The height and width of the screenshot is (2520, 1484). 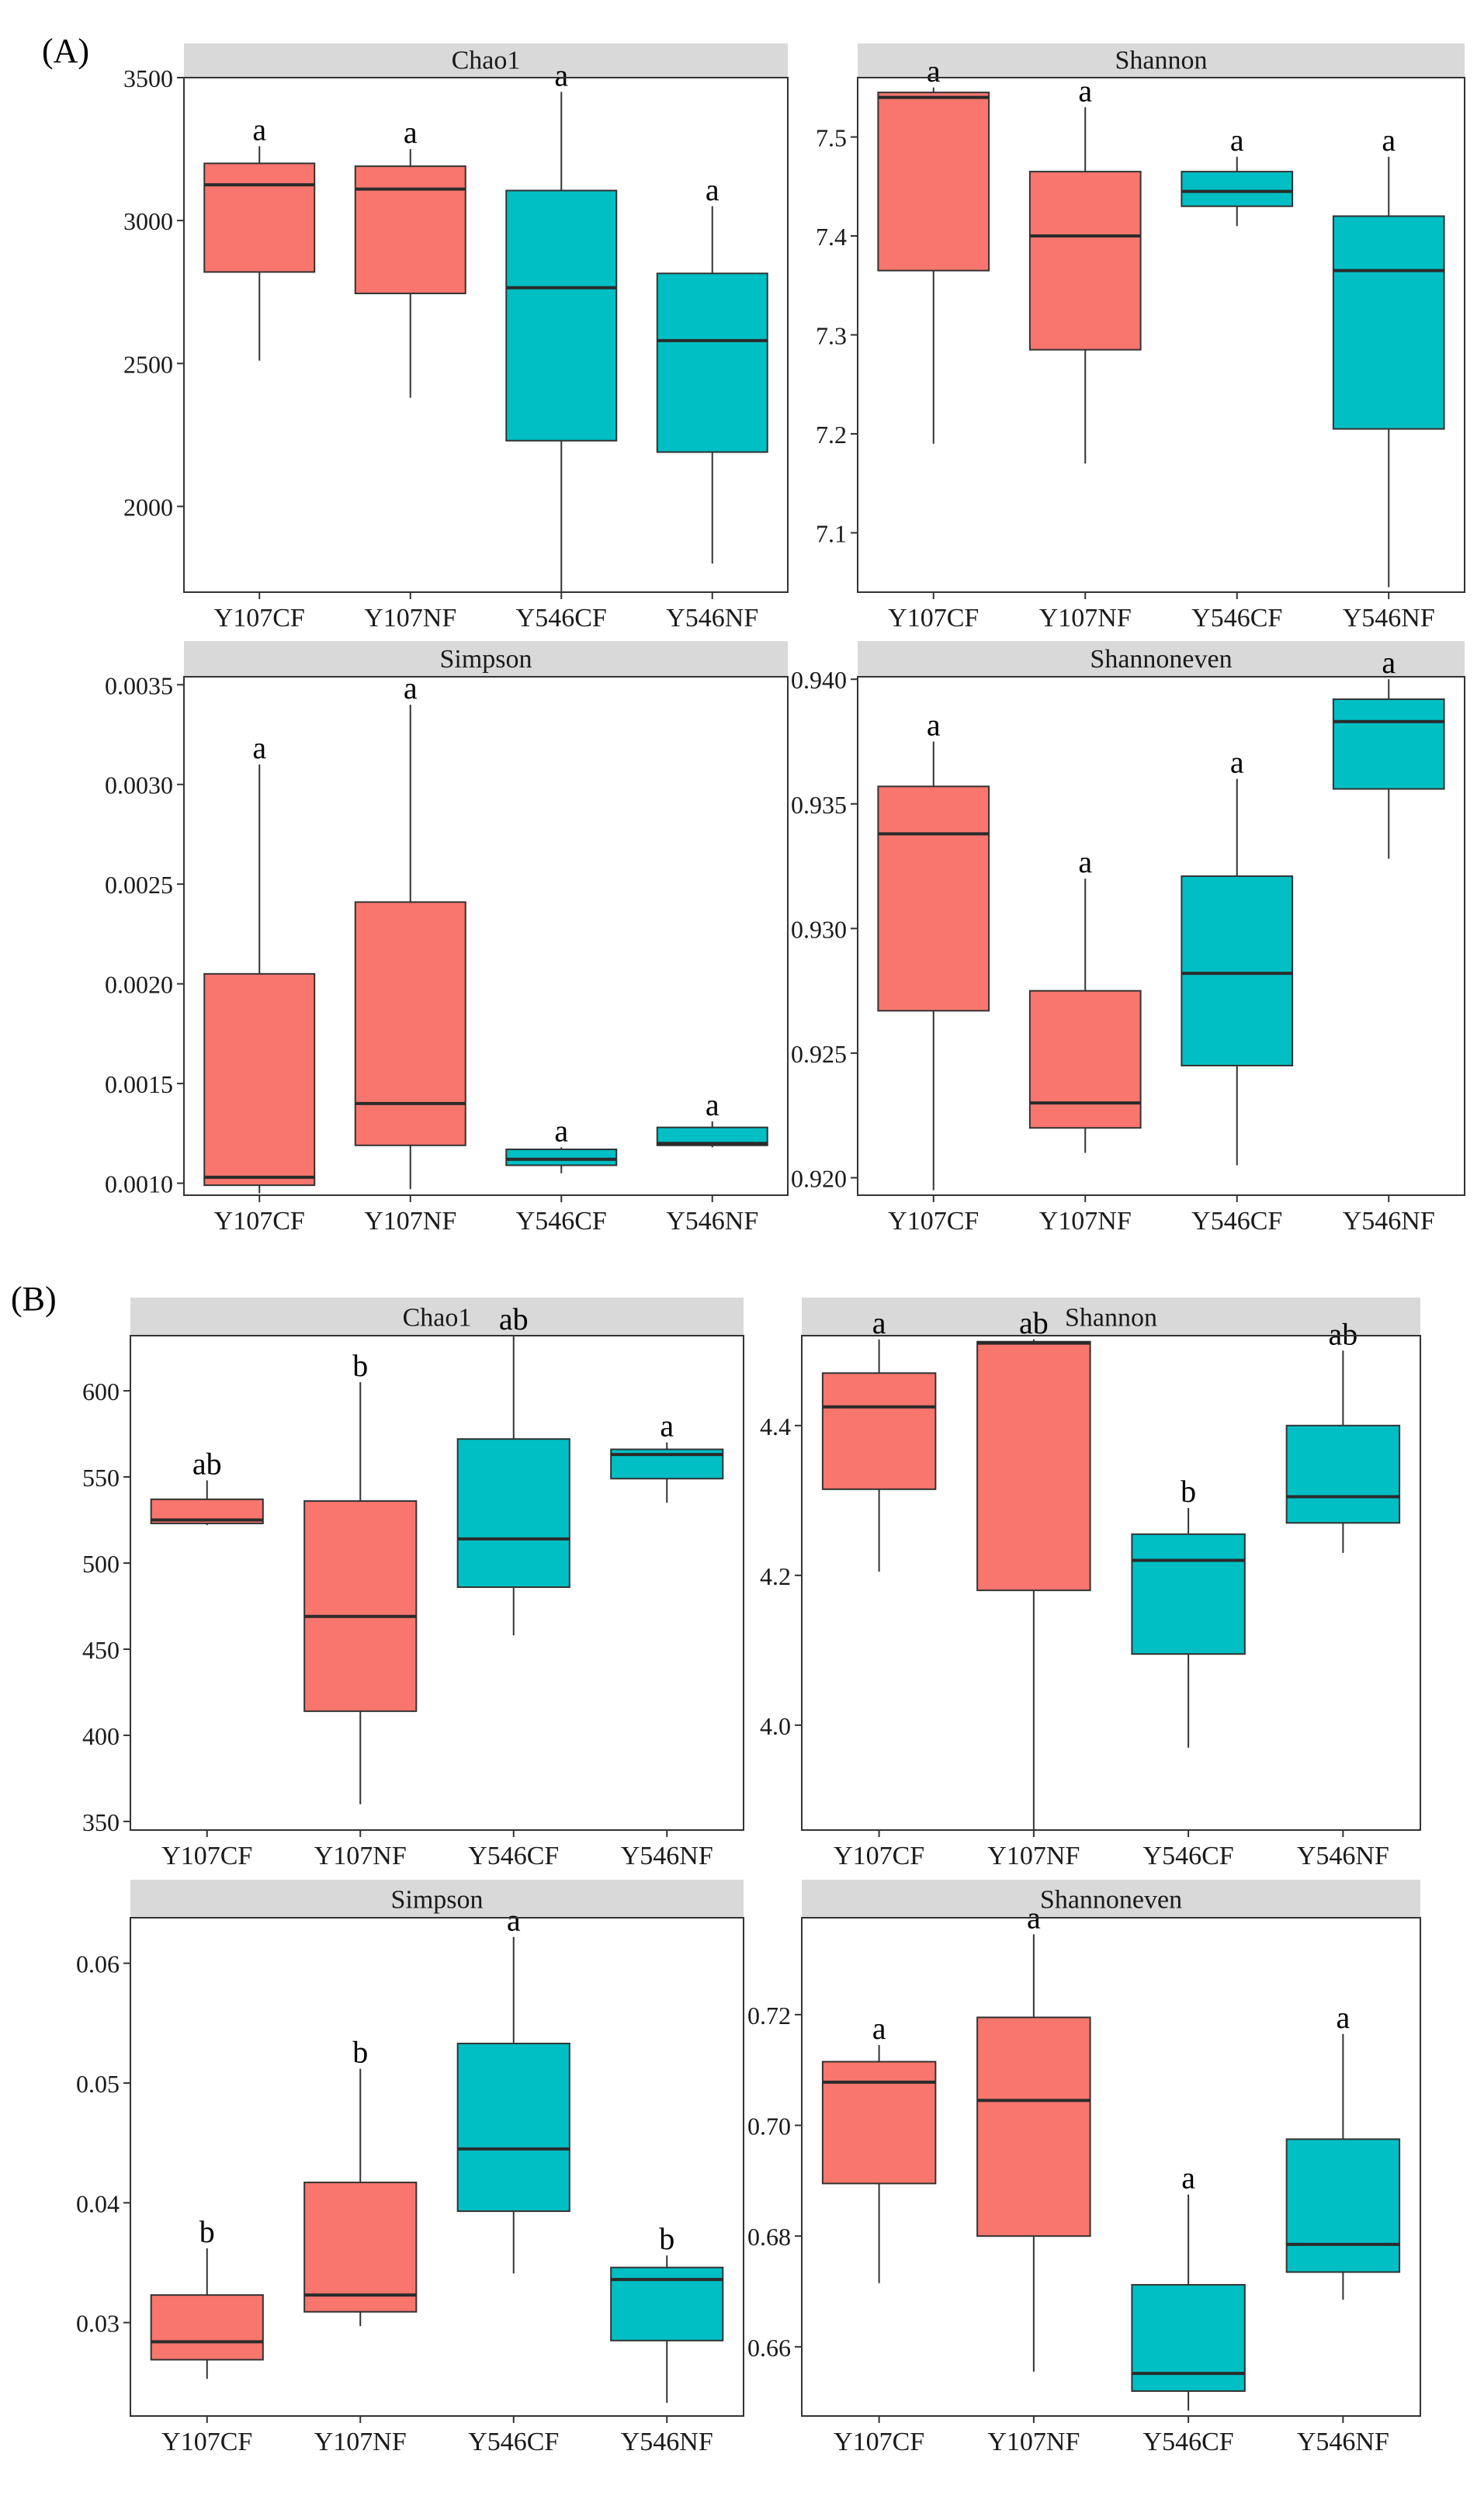 I want to click on y-tick-label: 7.4, so click(x=832, y=237).